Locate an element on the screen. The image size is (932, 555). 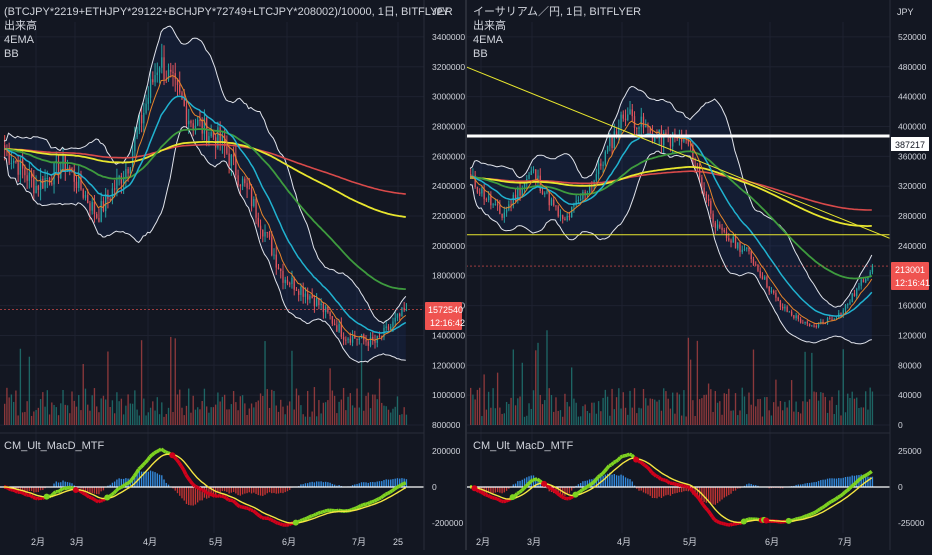
time-tick-label: 6月 is located at coordinates (772, 542).